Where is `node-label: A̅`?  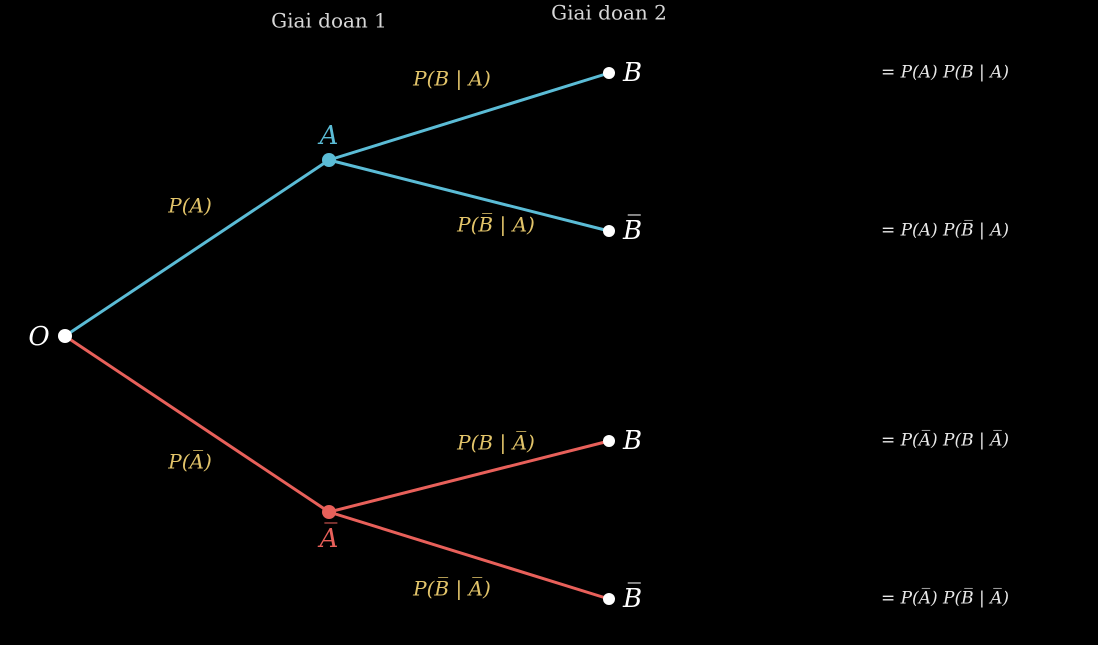 node-label: A̅ is located at coordinates (328, 538).